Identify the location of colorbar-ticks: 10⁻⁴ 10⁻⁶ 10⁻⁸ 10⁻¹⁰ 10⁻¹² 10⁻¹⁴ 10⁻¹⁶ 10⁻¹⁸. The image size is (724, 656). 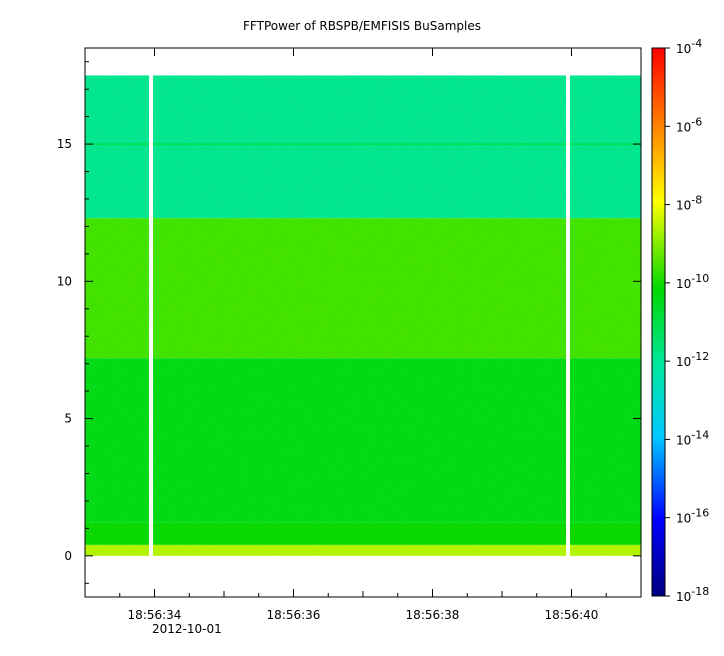
(687, 320).